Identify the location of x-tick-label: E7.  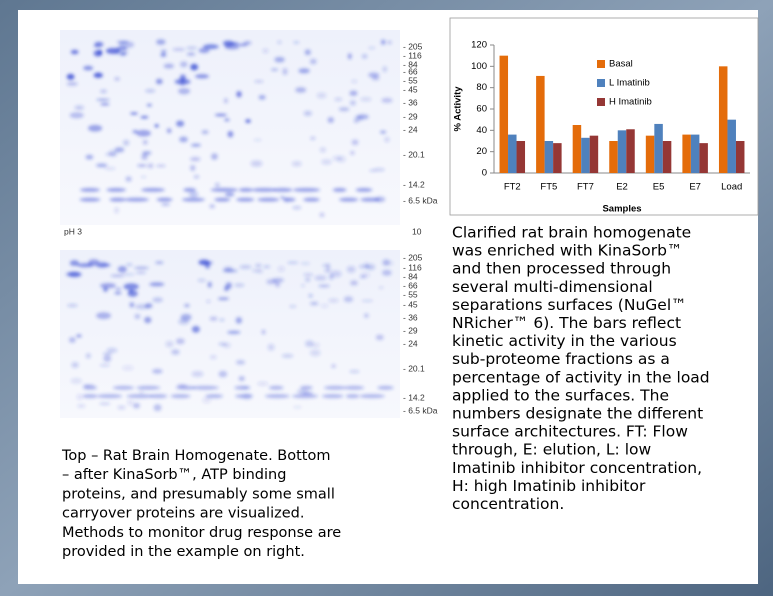
(695, 187).